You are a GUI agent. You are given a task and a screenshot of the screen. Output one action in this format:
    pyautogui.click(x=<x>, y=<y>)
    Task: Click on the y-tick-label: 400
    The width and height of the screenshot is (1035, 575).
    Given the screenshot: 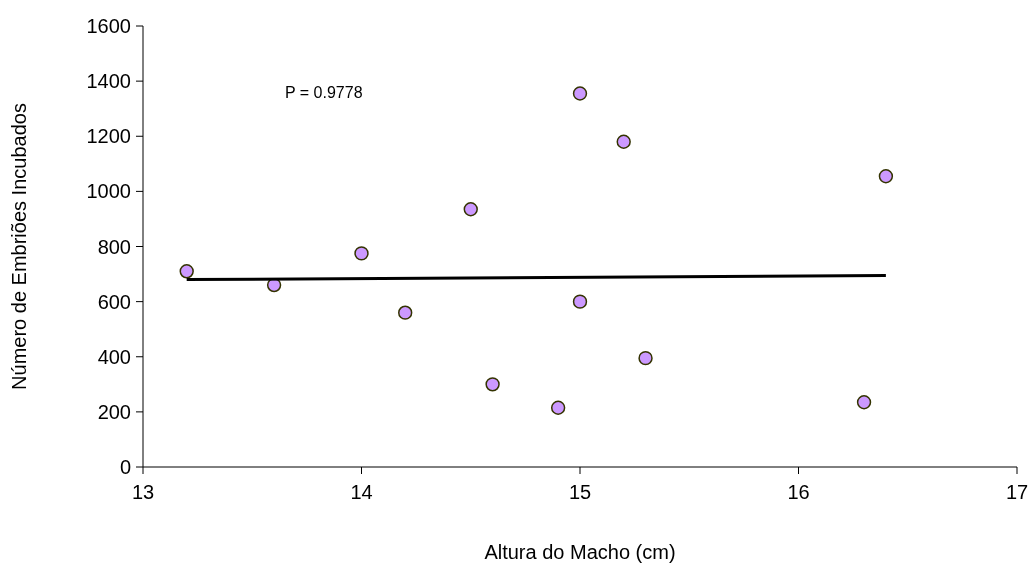 What is the action you would take?
    pyautogui.click(x=114, y=356)
    